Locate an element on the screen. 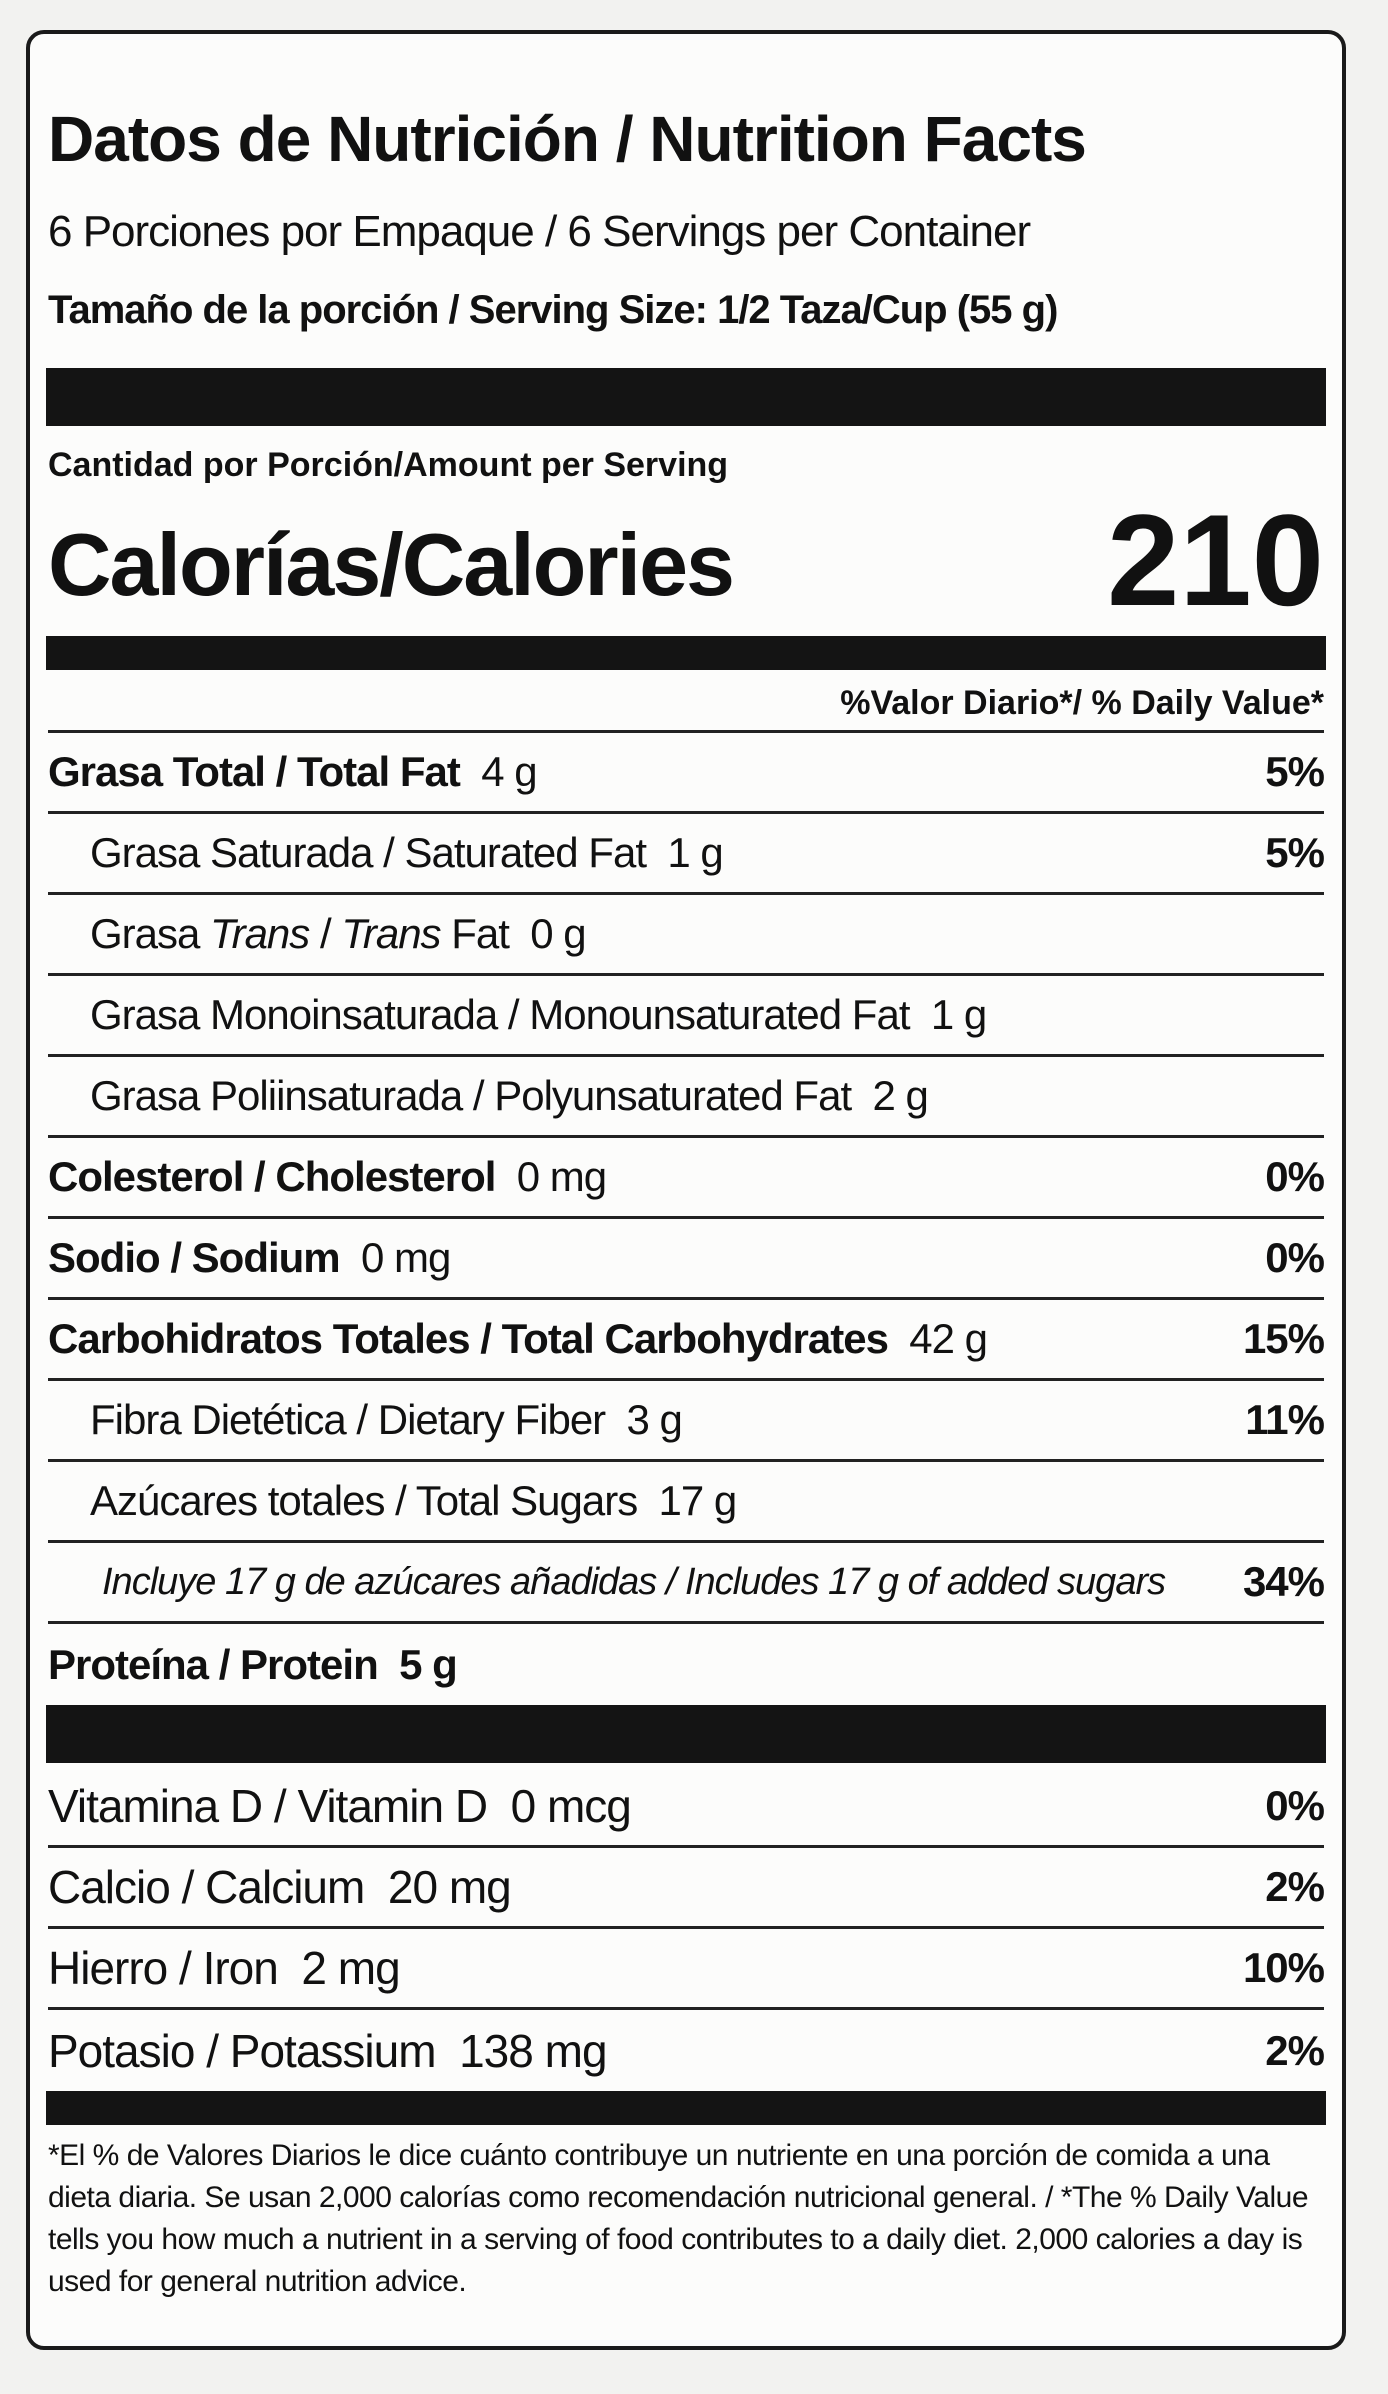 The height and width of the screenshot is (2394, 1388). nutrient-label: Proteína / Protein is located at coordinates (213, 1664).